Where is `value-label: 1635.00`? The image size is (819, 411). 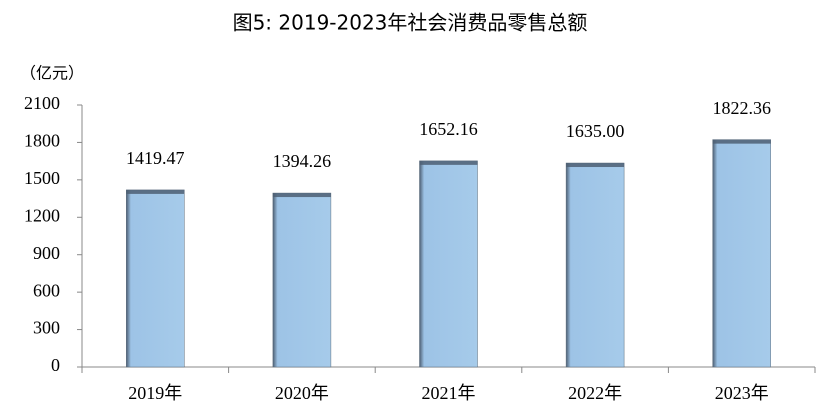 value-label: 1635.00 is located at coordinates (595, 131).